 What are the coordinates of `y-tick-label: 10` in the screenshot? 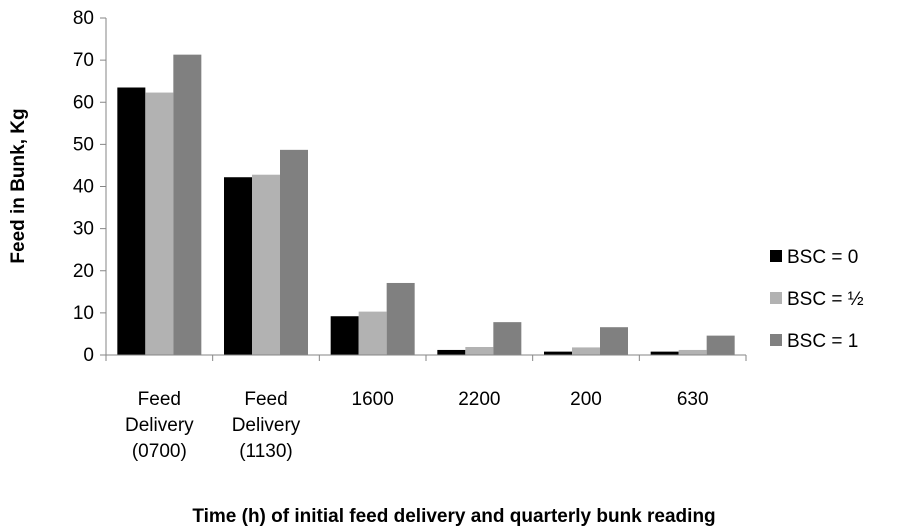 It's located at (83, 313).